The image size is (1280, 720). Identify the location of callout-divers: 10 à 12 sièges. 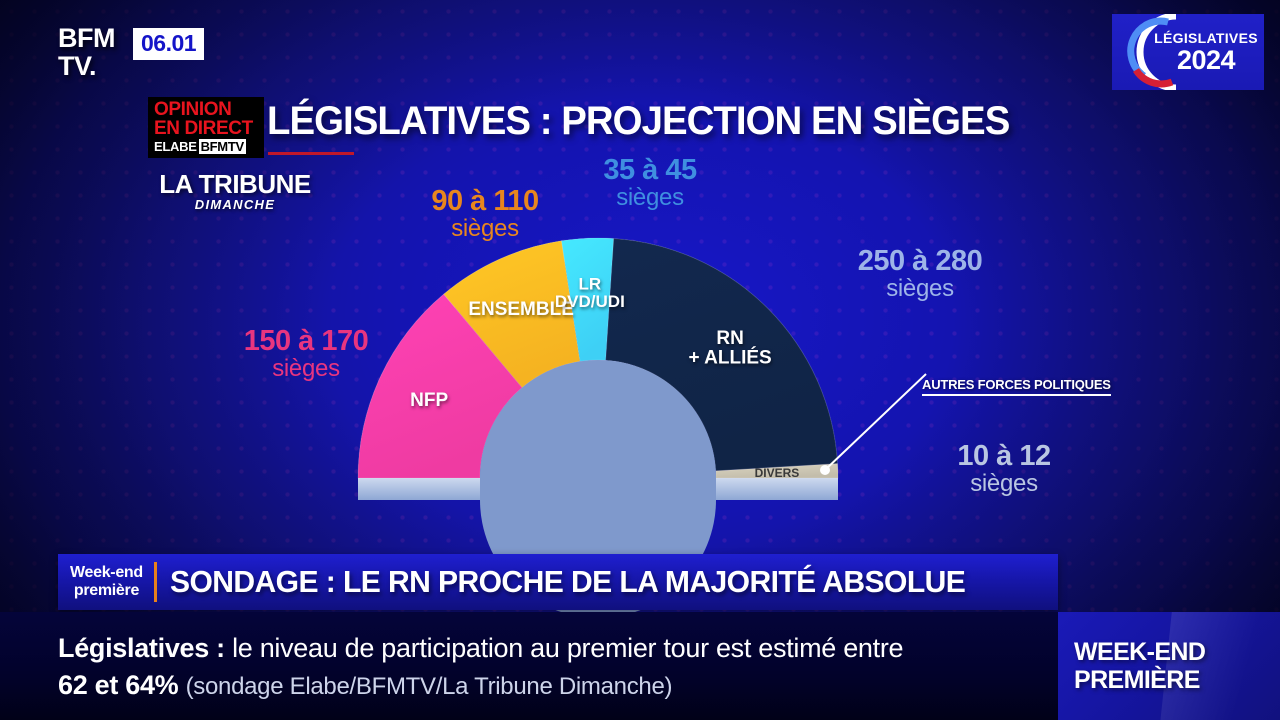
(1004, 469).